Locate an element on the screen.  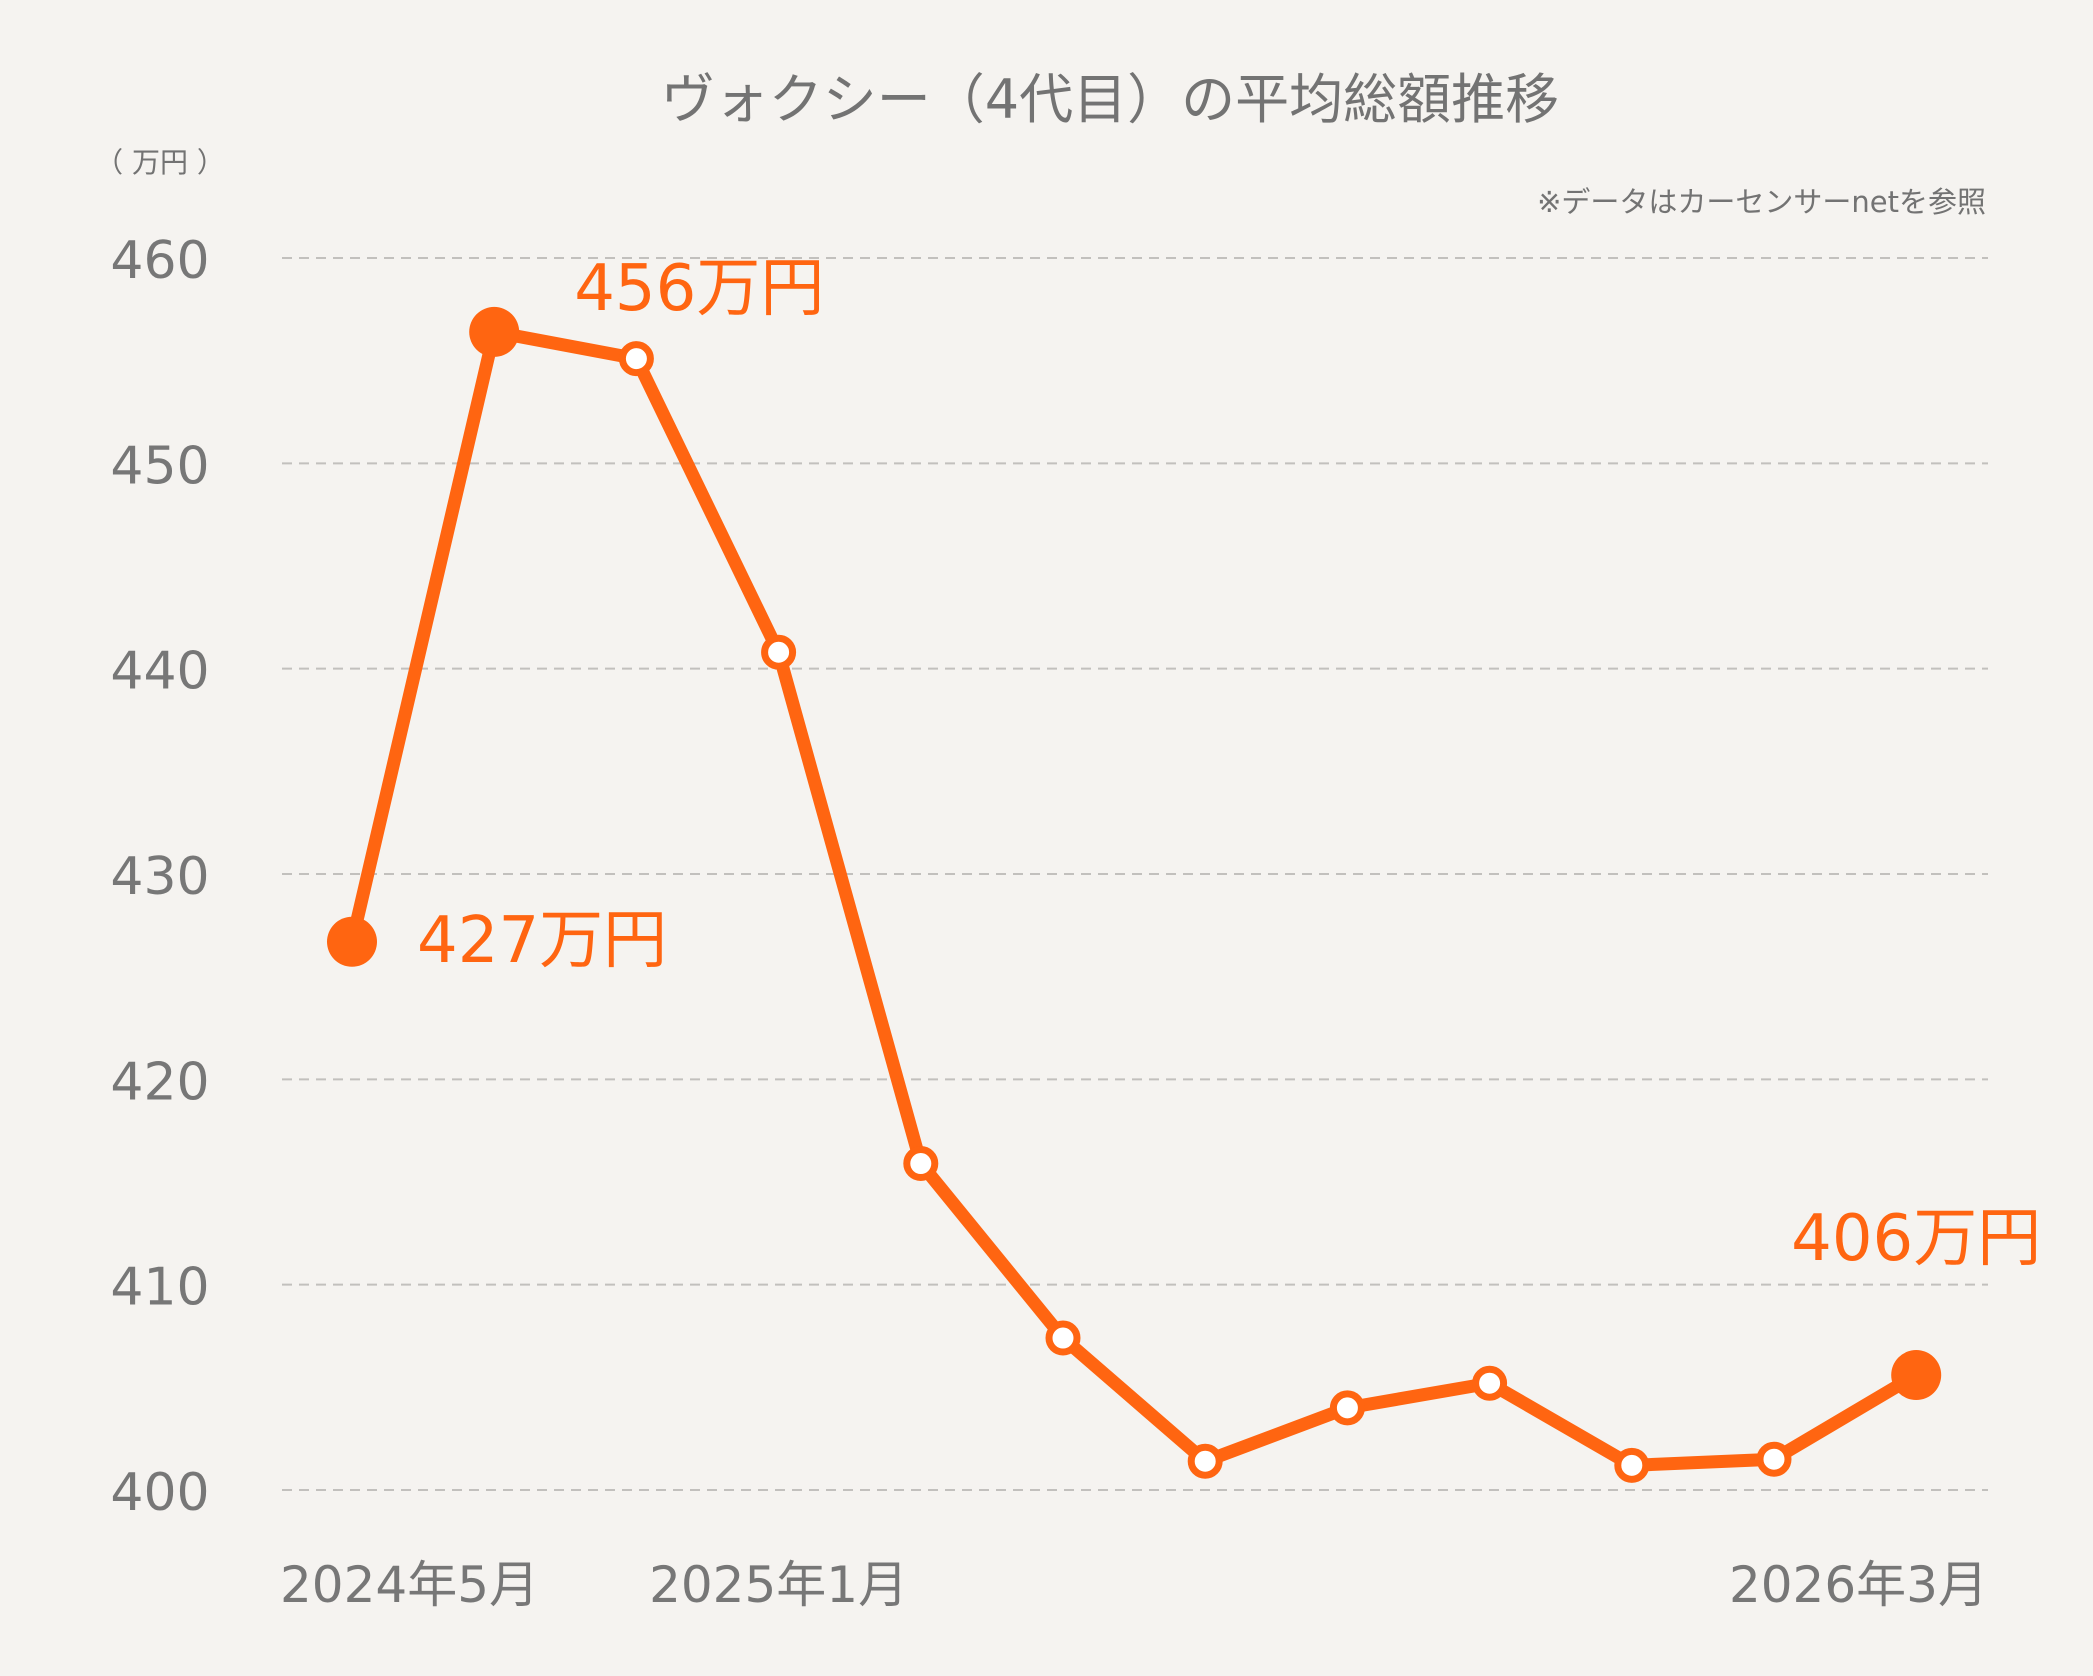
x-tick-label: 2026年3月 is located at coordinates (1858, 1585).